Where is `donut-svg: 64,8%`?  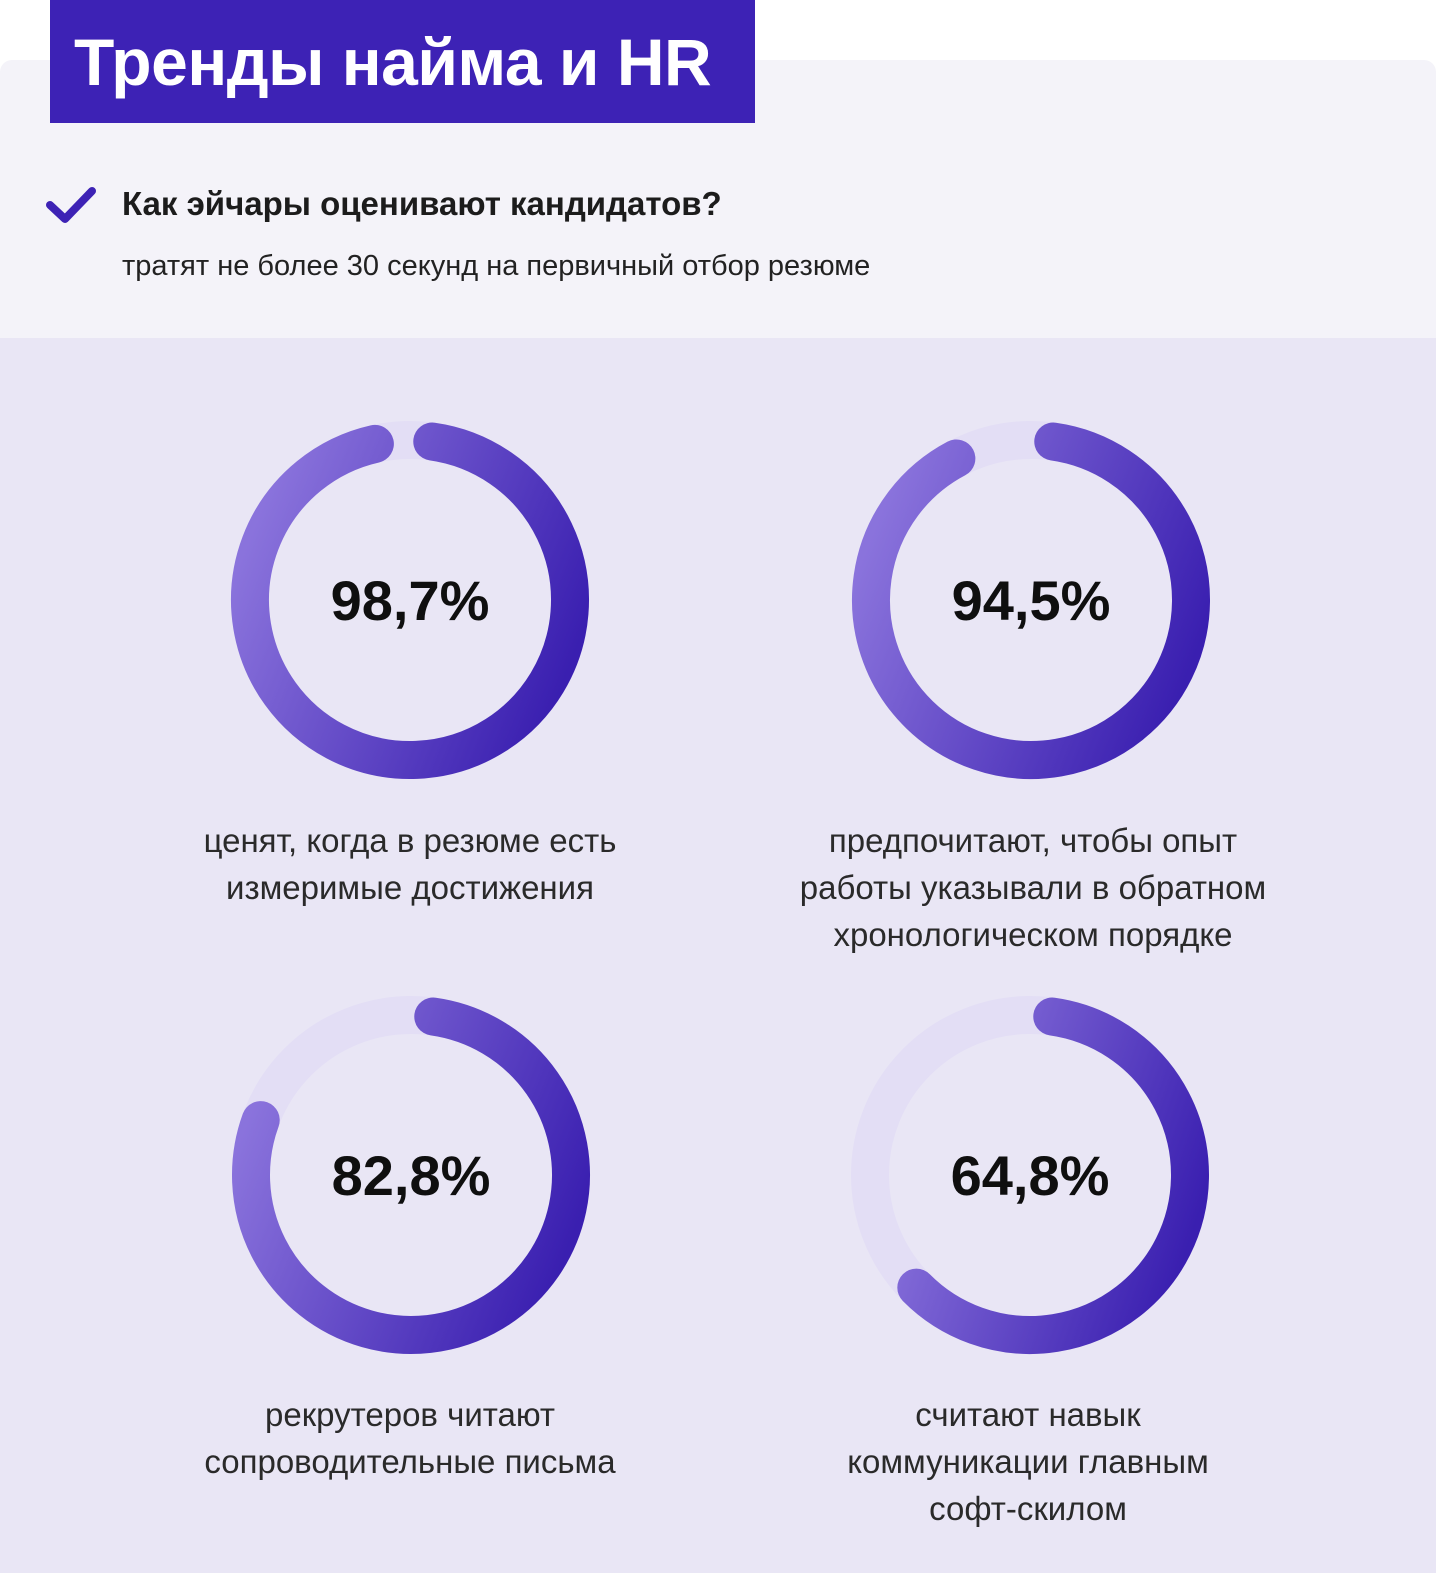
donut-svg: 64,8% is located at coordinates (1030, 1175).